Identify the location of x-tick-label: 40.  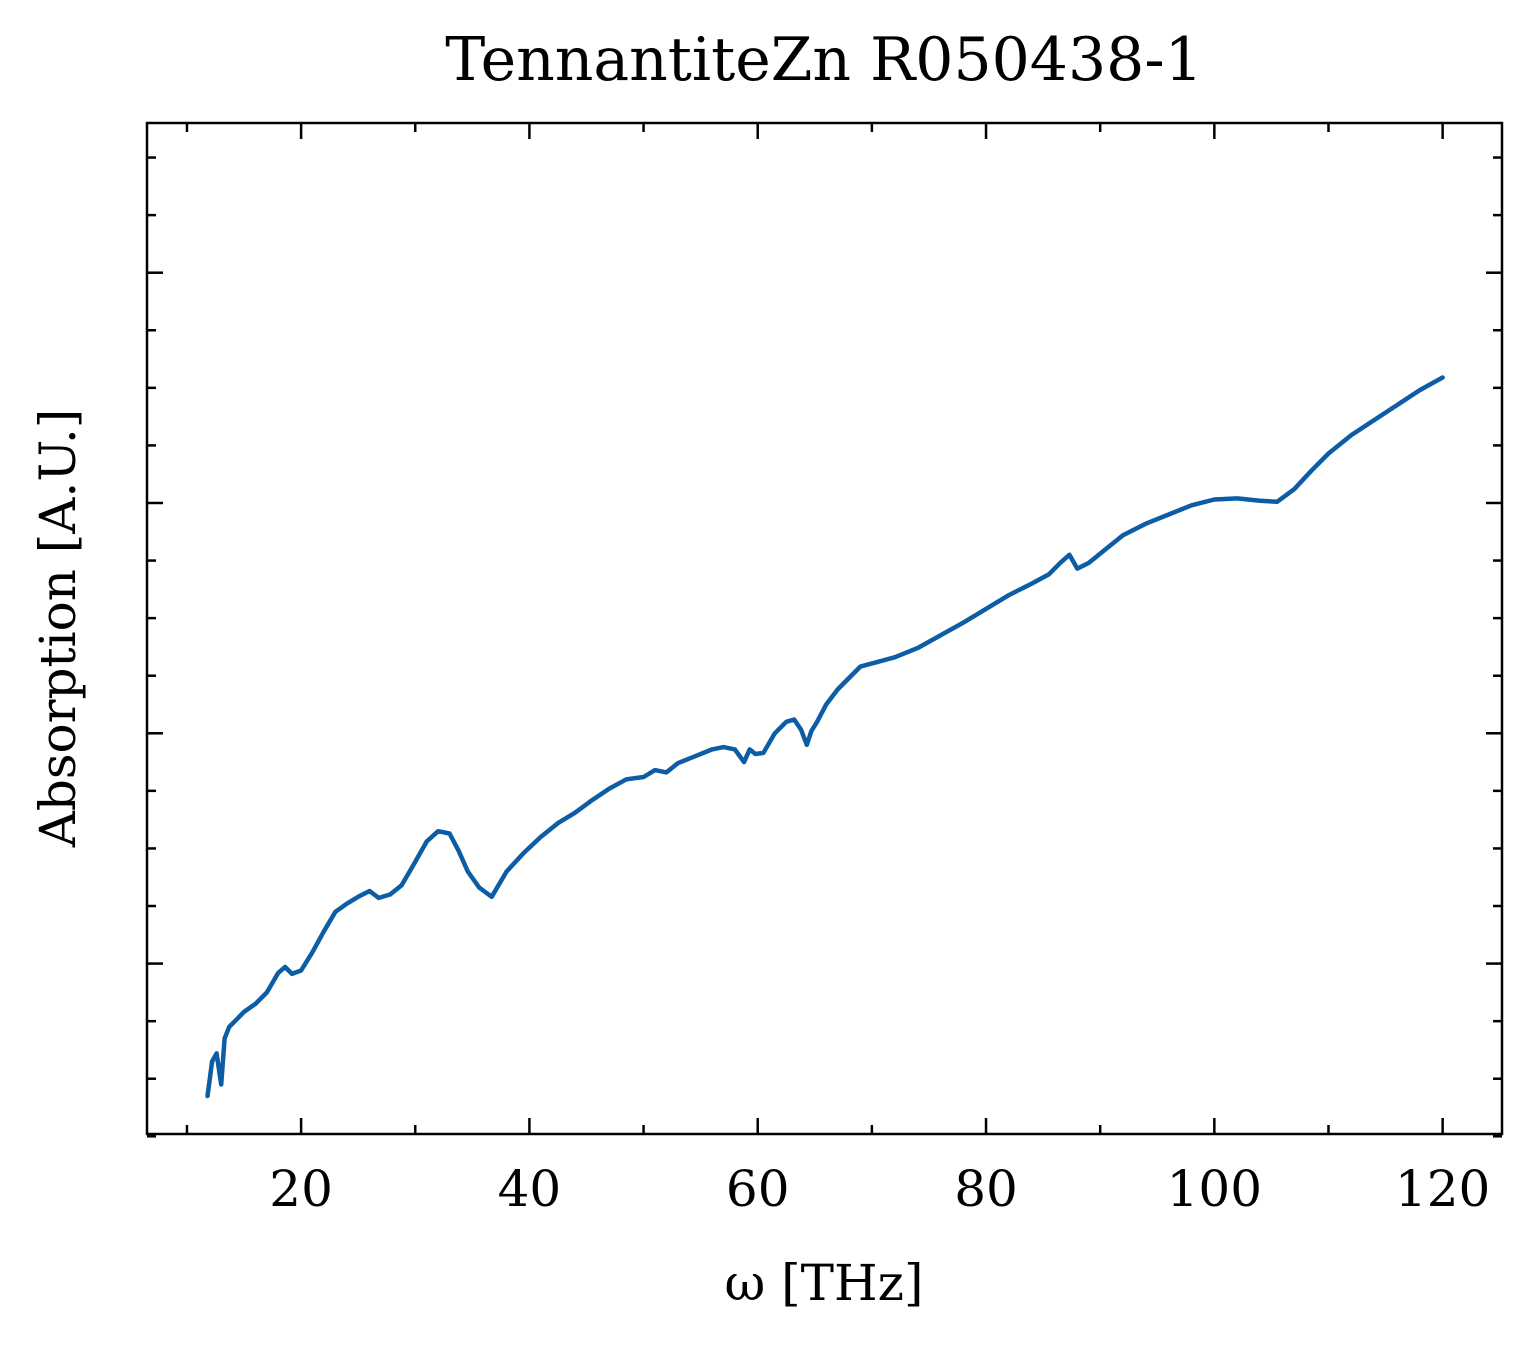
(530, 1189).